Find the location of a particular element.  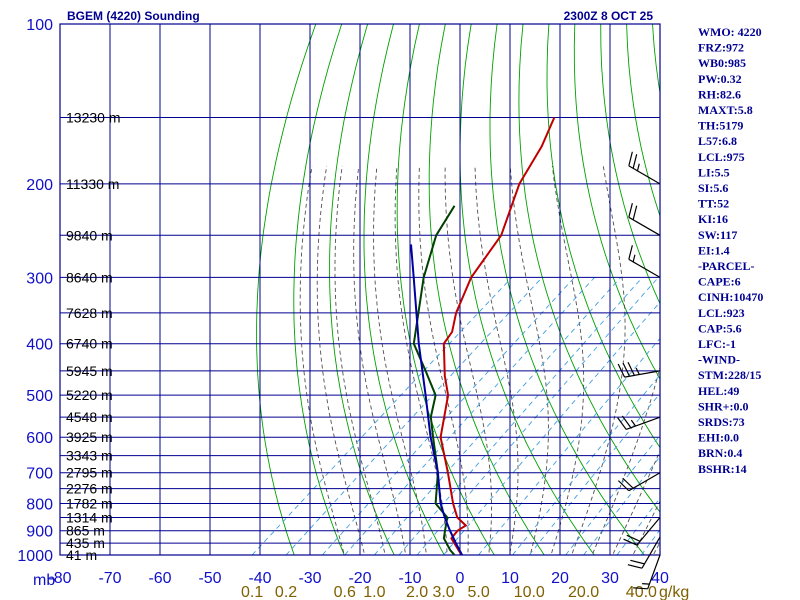

parcel-trace is located at coordinates (437, 399).